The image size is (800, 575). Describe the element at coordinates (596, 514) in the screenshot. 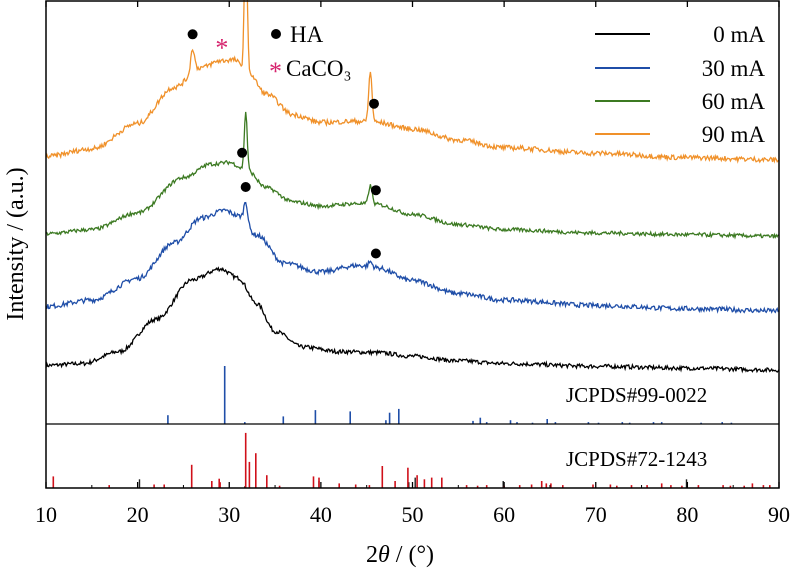

I see `x-tick-label: 70` at that location.